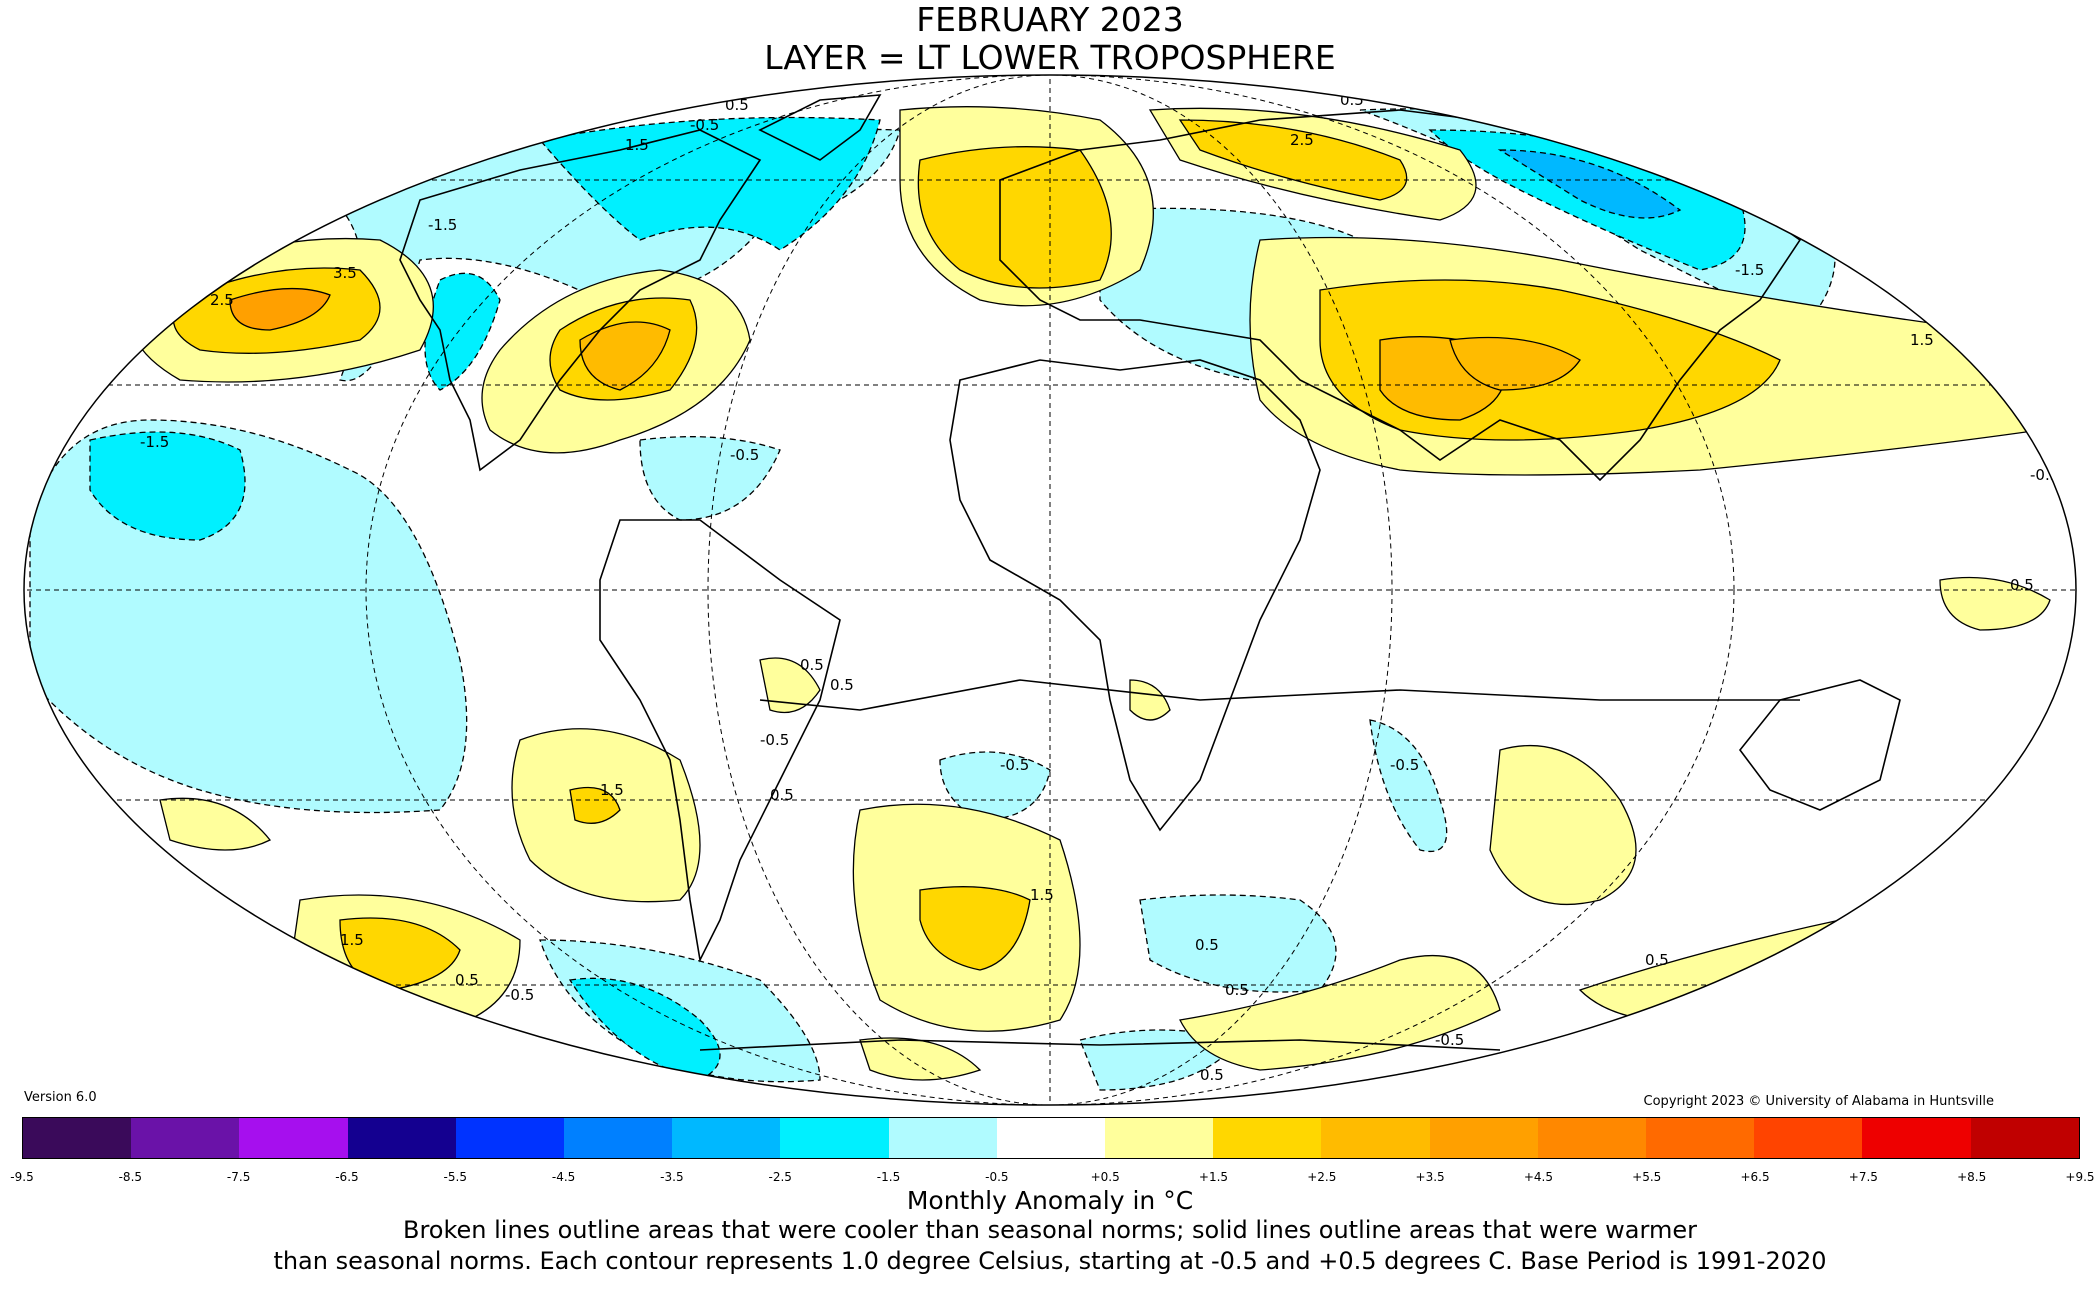  I want to click on colorbar-tick-label: -8.5, so click(130, 1177).